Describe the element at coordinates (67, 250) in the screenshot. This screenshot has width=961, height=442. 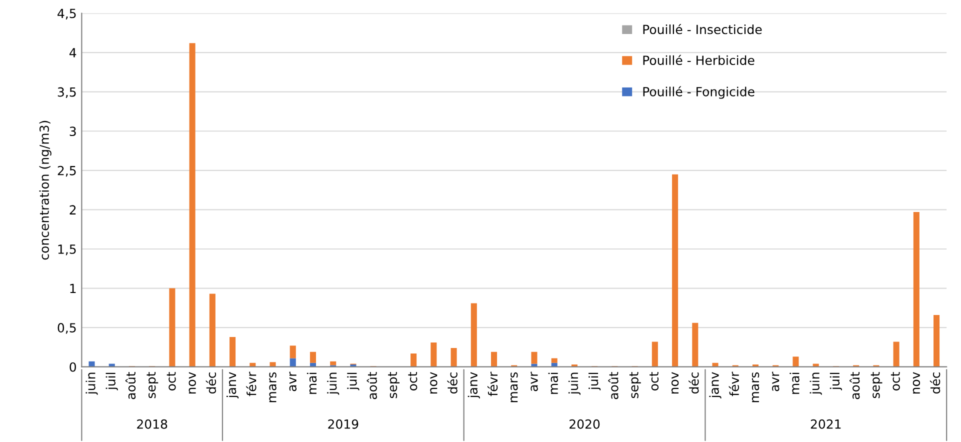
I see `y-tick-label: 1,5` at that location.